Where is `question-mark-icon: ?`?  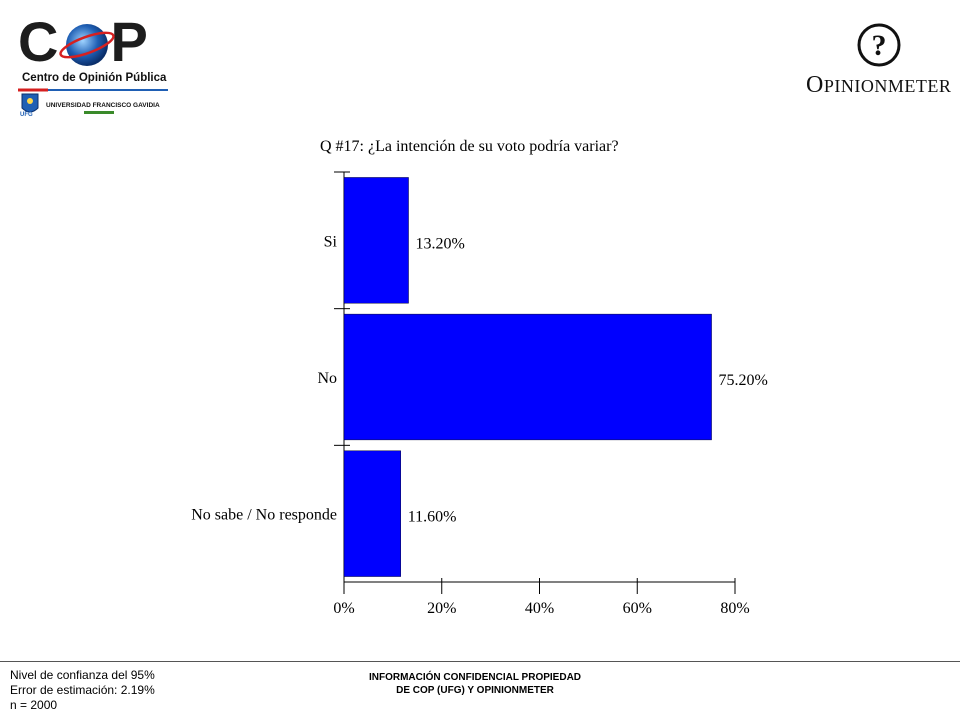
question-mark-icon: ? is located at coordinates (879, 45).